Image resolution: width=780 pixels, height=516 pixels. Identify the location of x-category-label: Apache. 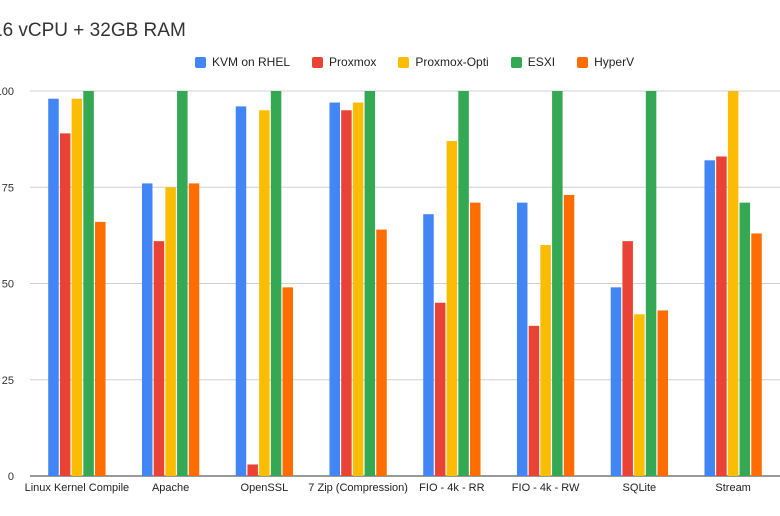
(170, 488).